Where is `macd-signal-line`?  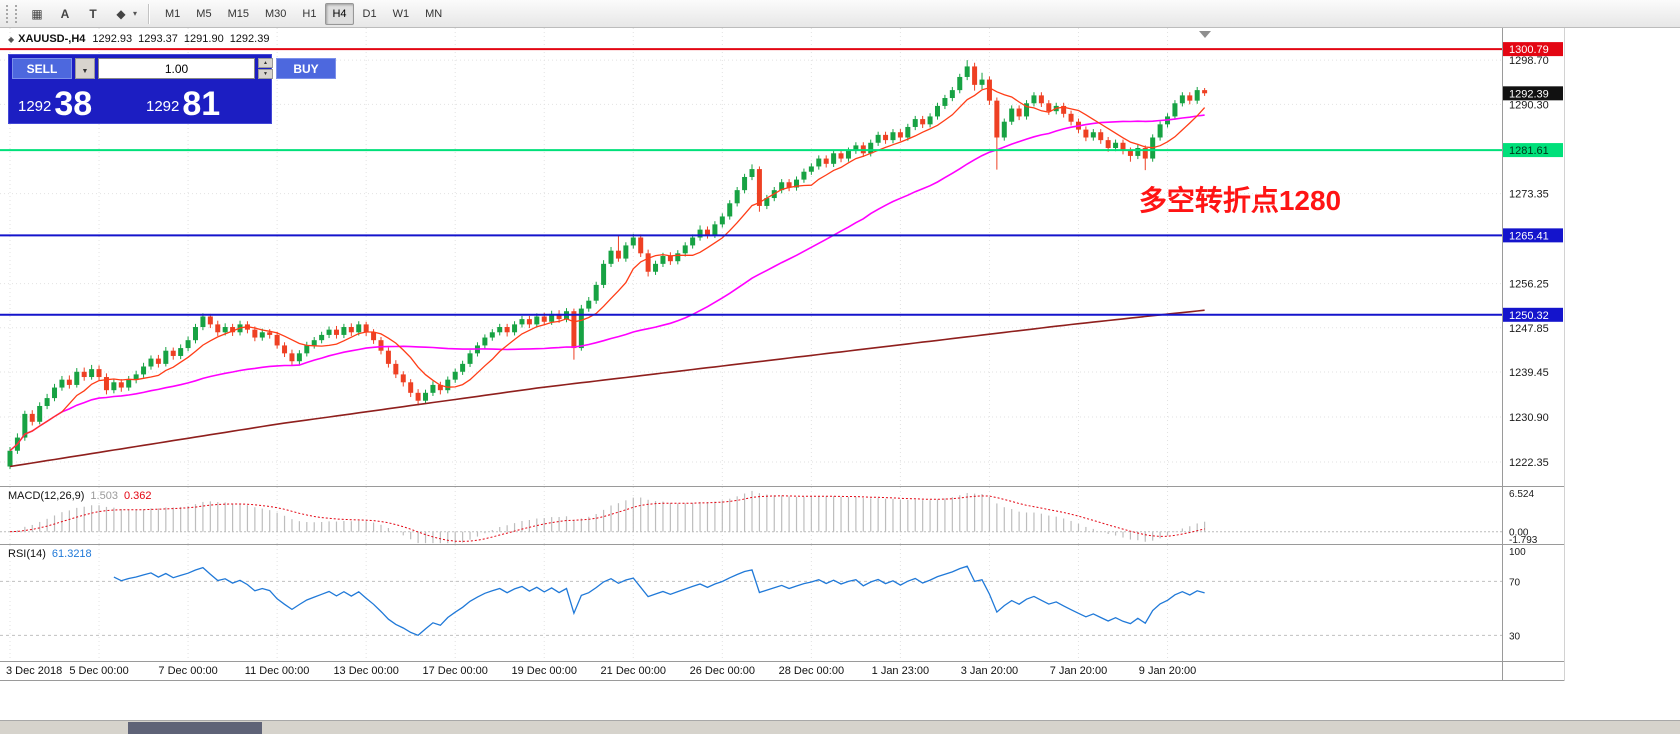 macd-signal-line is located at coordinates (607, 518).